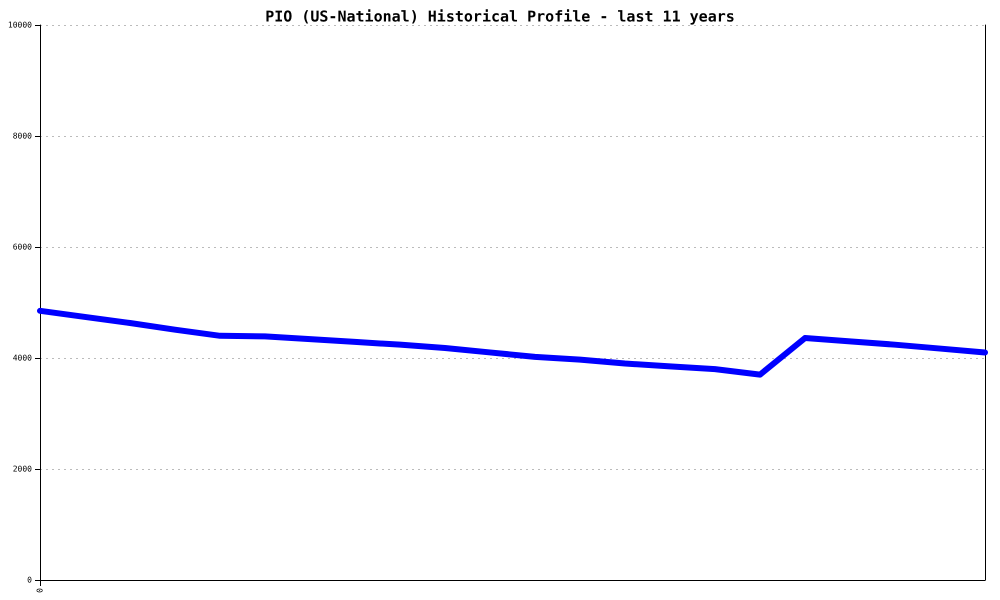 The height and width of the screenshot is (600, 1000). Describe the element at coordinates (22, 136) in the screenshot. I see `y-tick-label: 8000` at that location.